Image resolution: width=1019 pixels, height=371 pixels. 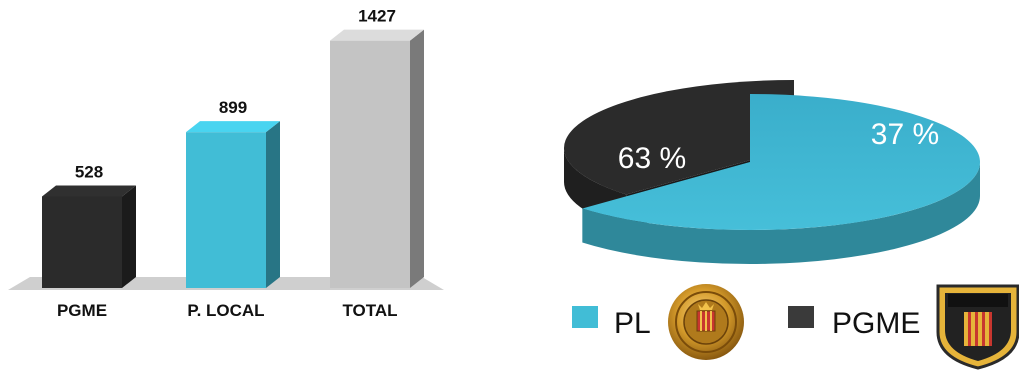 I want to click on bar-pgme, so click(x=89, y=236).